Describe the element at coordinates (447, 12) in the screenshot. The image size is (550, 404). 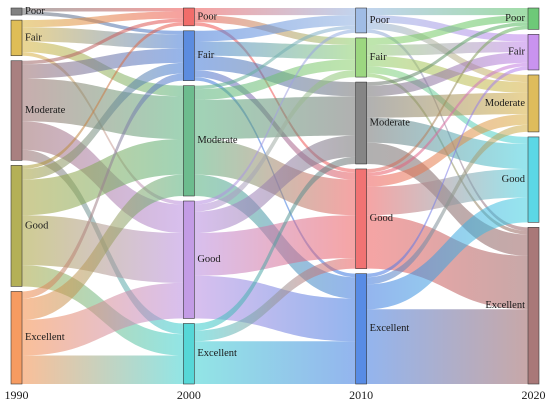
I see `flow-2010-poor-to-2020-poor` at that location.